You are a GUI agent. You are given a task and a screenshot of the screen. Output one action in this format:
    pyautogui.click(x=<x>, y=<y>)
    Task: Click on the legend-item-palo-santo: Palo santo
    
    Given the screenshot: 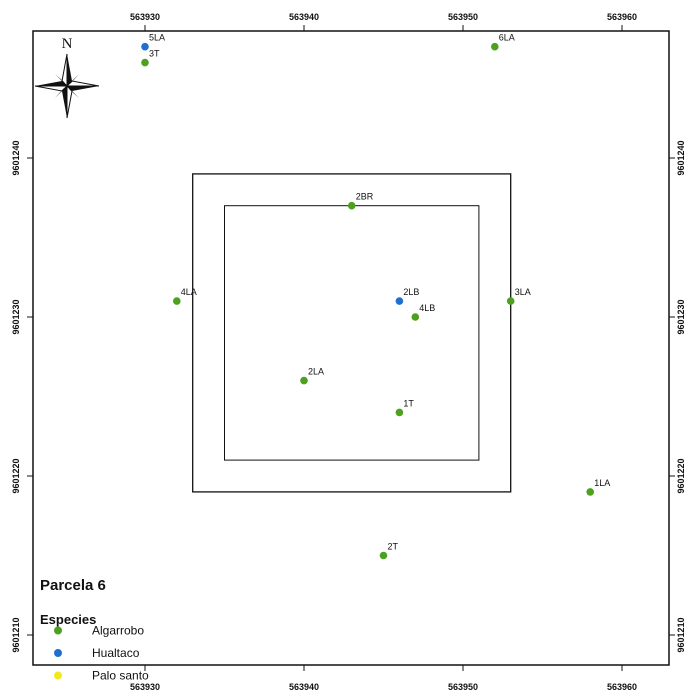 What is the action you would take?
    pyautogui.click(x=101, y=676)
    